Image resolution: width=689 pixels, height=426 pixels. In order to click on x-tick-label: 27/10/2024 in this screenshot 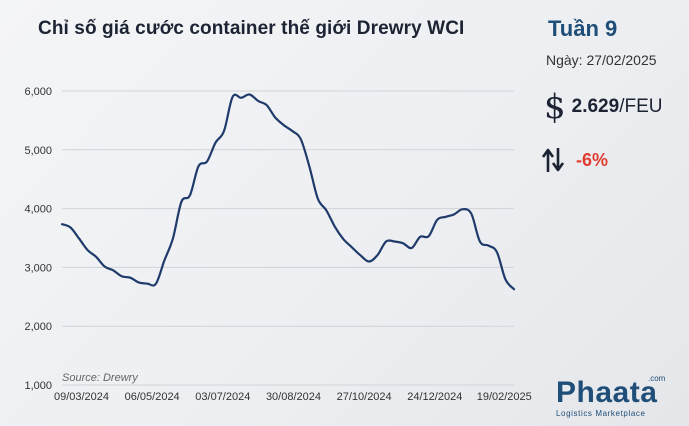, I will do `click(364, 397)`.